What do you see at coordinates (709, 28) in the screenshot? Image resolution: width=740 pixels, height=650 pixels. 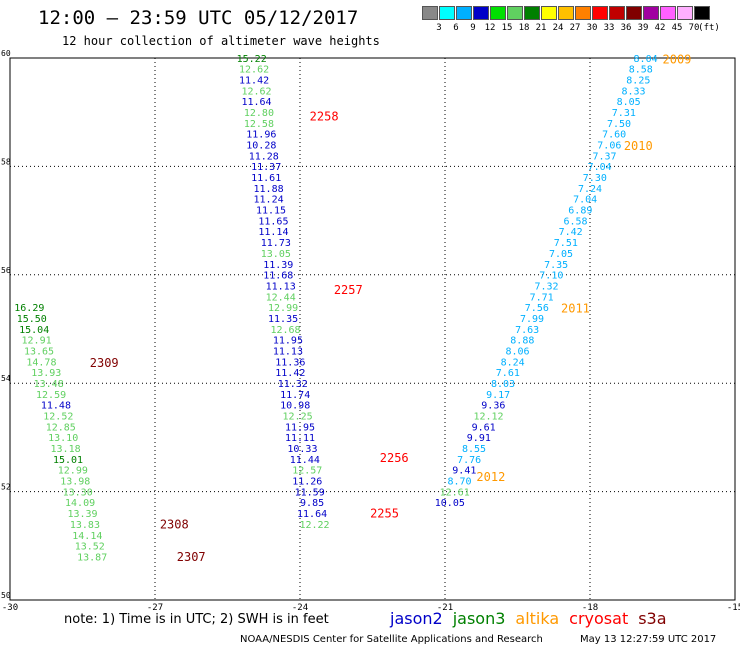 I see `colorbar-unit: (ft)` at bounding box center [709, 28].